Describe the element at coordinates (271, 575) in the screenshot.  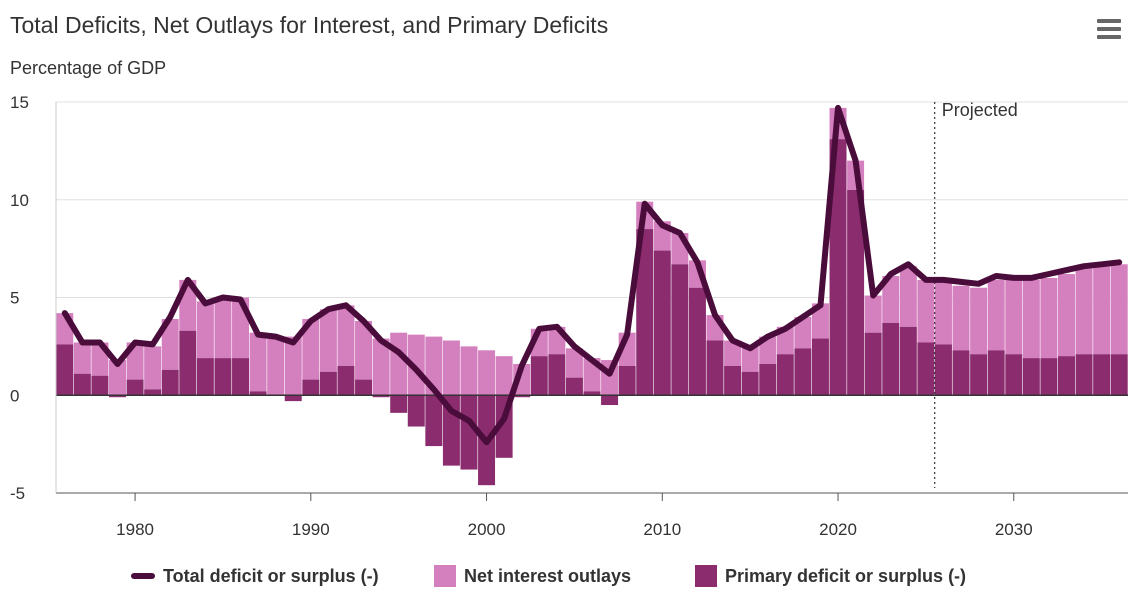
I see `legend-total-label: Total deficit or surplus (-)` at that location.